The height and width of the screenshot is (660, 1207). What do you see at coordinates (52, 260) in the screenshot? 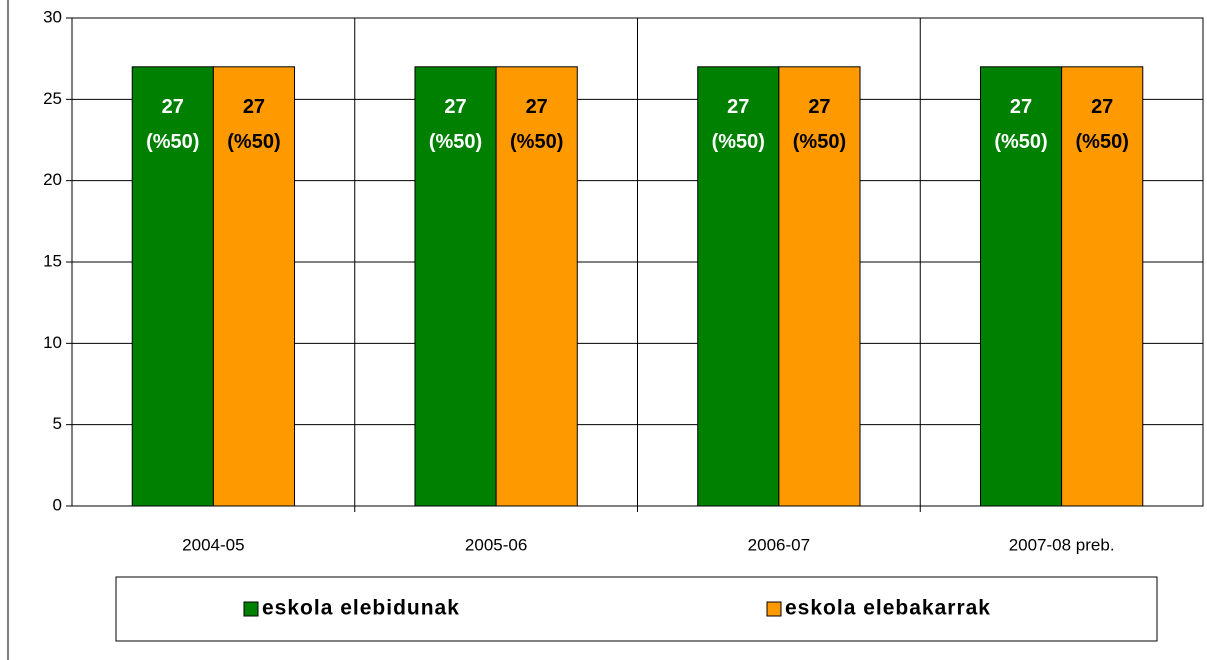
I see `y-tick-label: 15` at bounding box center [52, 260].